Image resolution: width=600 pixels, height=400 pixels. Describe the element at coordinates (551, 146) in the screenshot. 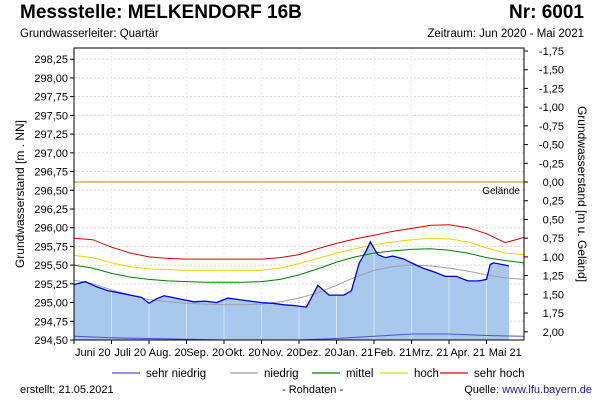

I see `y-tick-label-right: -0,50` at that location.